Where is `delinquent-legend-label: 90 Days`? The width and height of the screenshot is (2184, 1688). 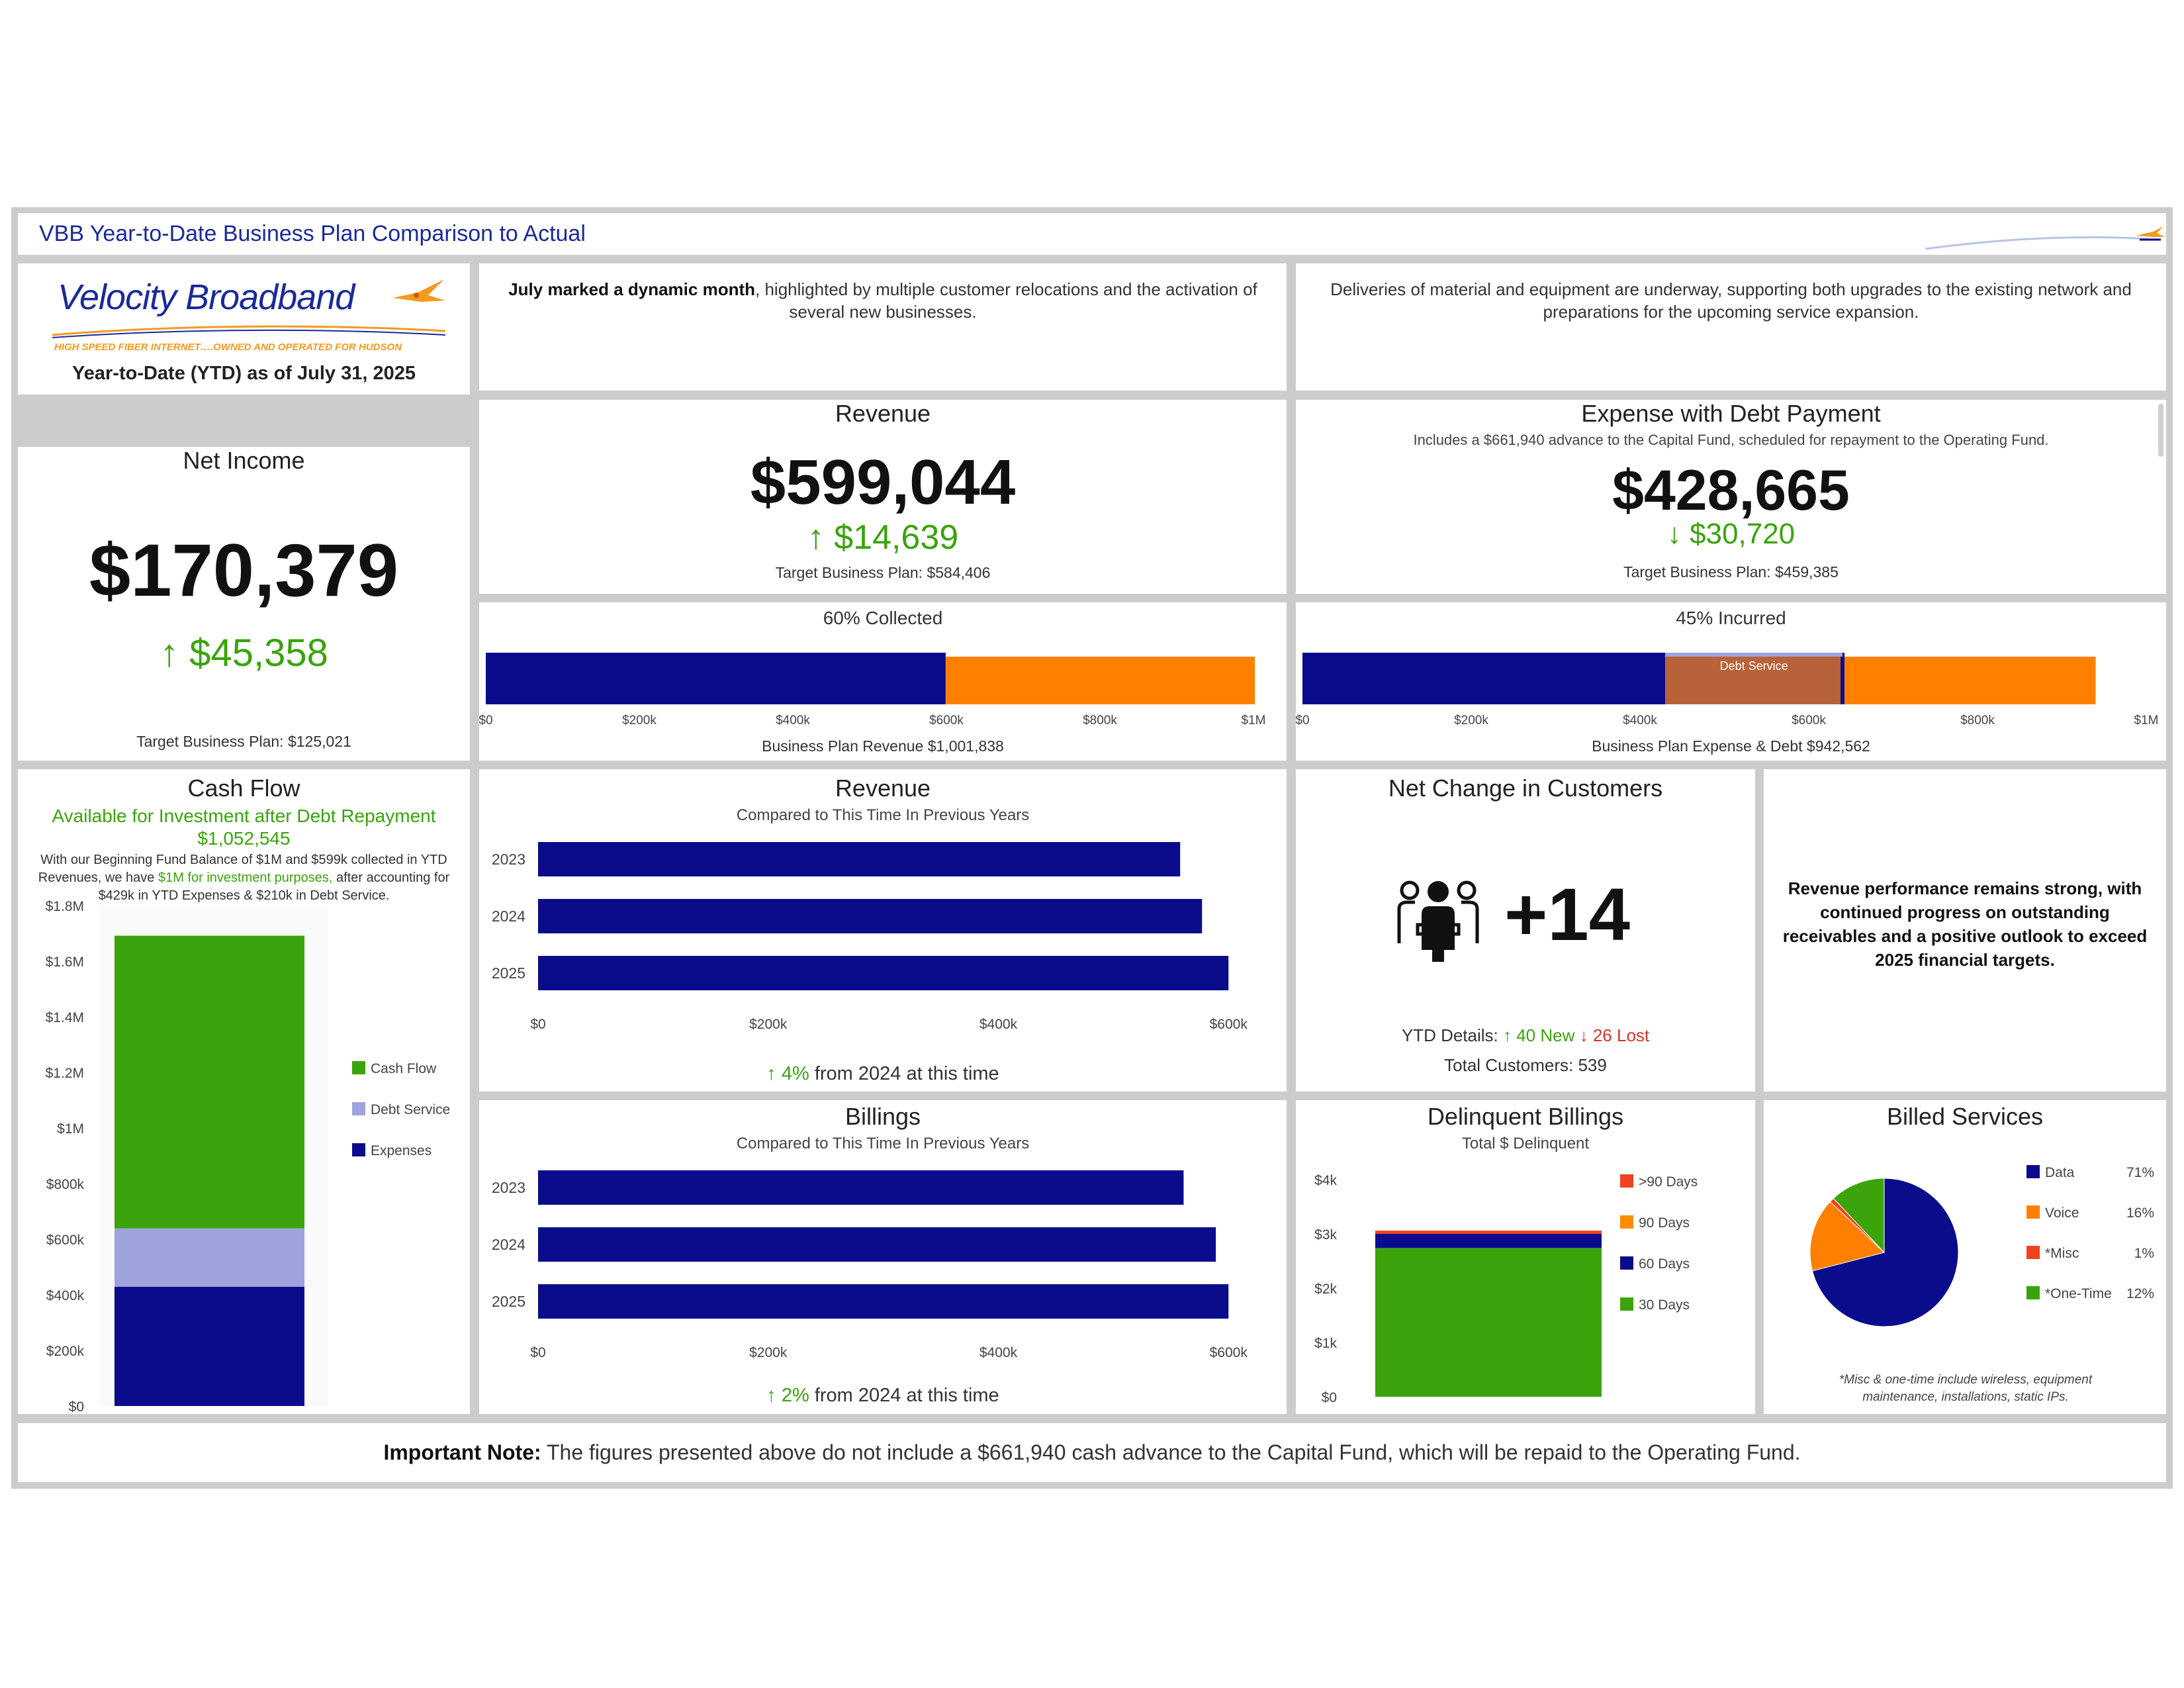 delinquent-legend-label: 90 Days is located at coordinates (1664, 1223).